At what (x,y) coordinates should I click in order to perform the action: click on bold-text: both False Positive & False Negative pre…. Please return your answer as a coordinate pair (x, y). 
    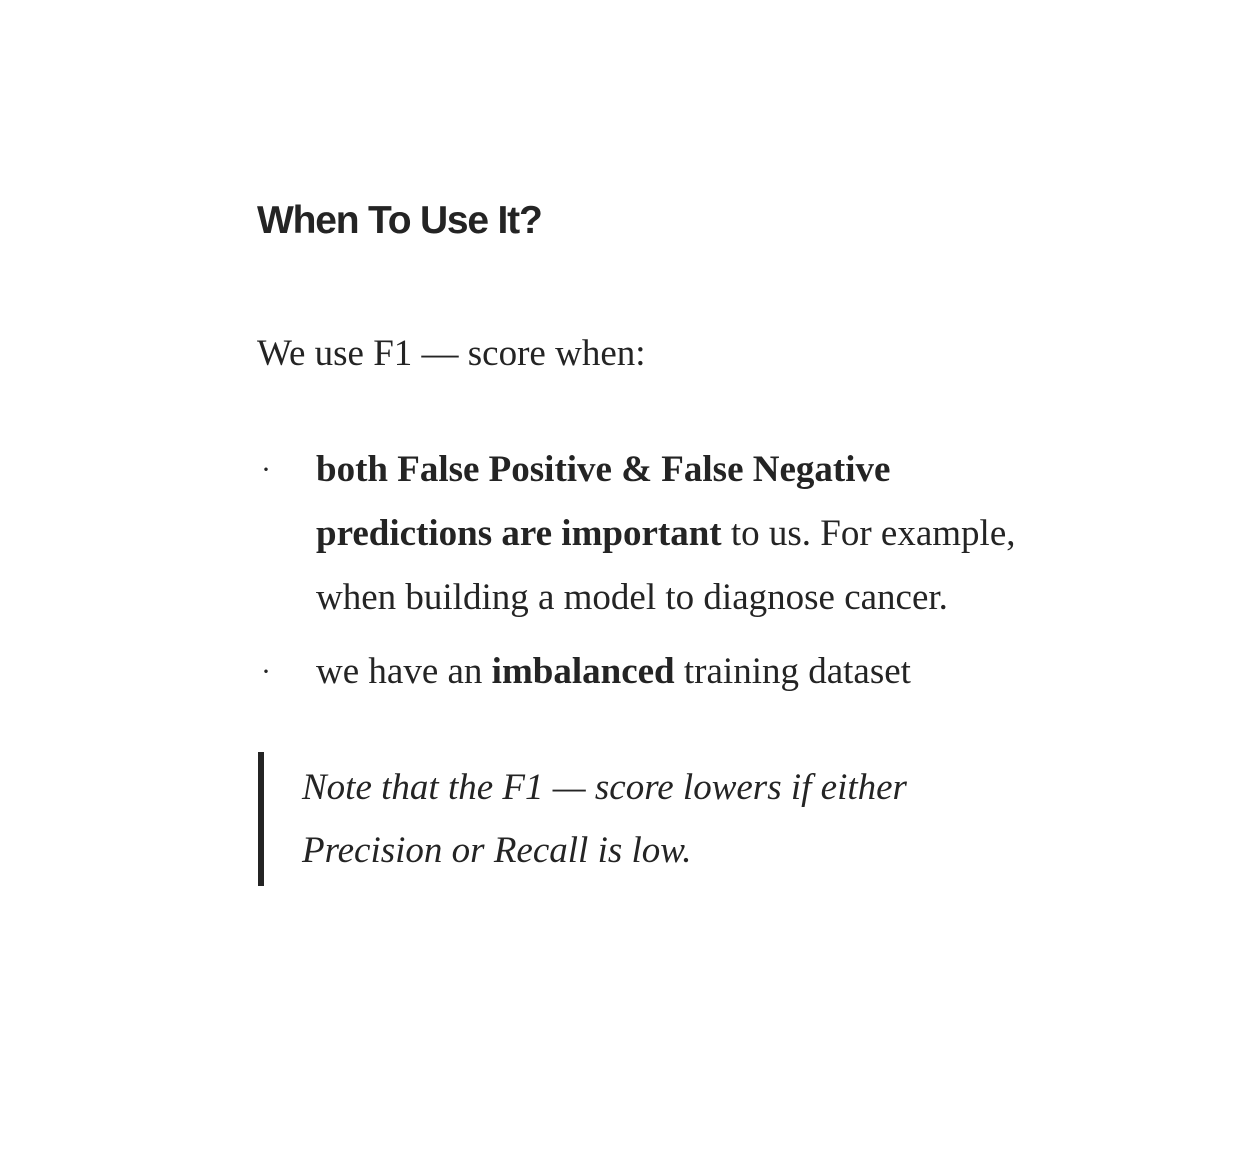
    Looking at the image, I should click on (603, 501).